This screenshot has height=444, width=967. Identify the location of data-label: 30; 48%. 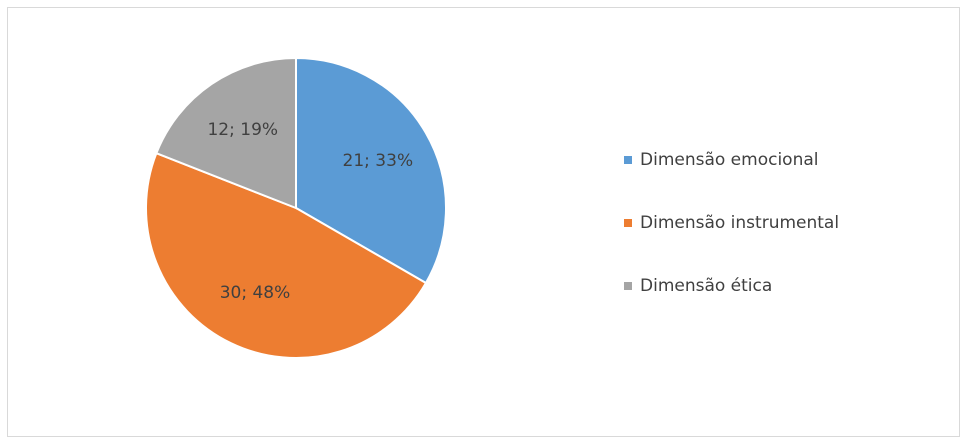
(255, 293).